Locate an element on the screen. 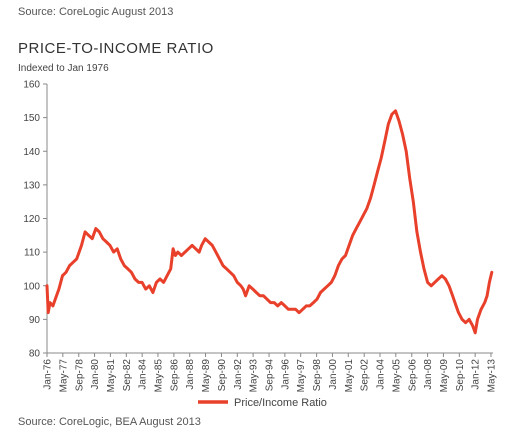  x-tick-label: Jan-04 is located at coordinates (381, 374).